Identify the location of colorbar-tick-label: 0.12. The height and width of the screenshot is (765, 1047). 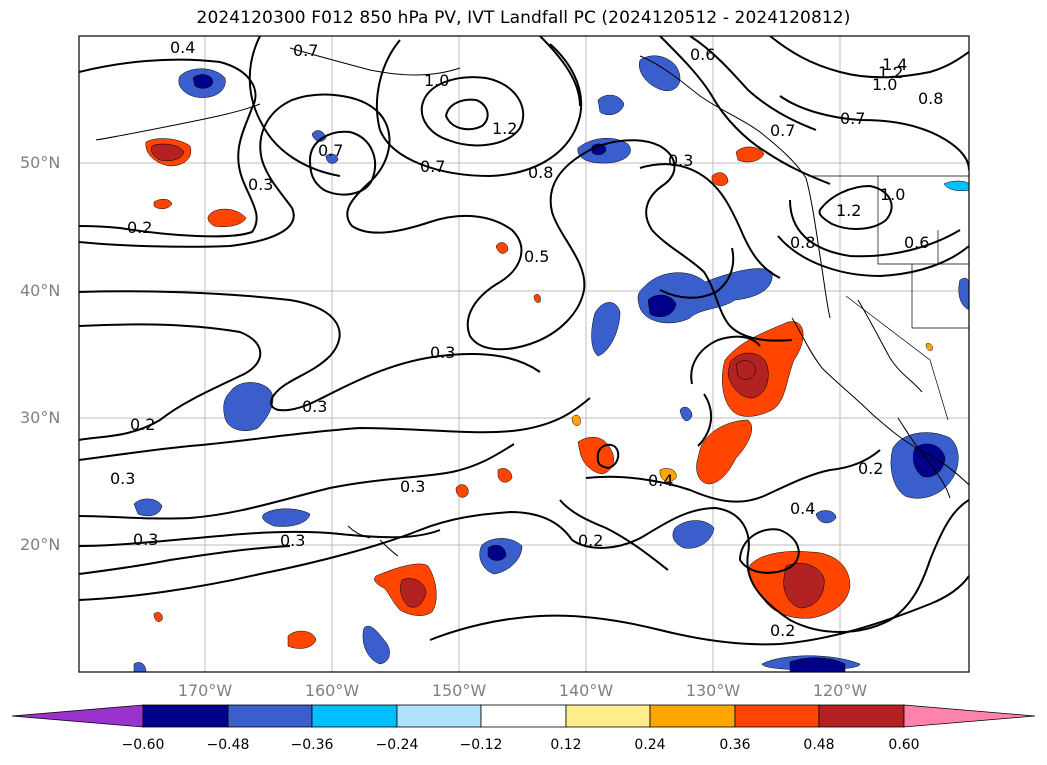
(566, 745).